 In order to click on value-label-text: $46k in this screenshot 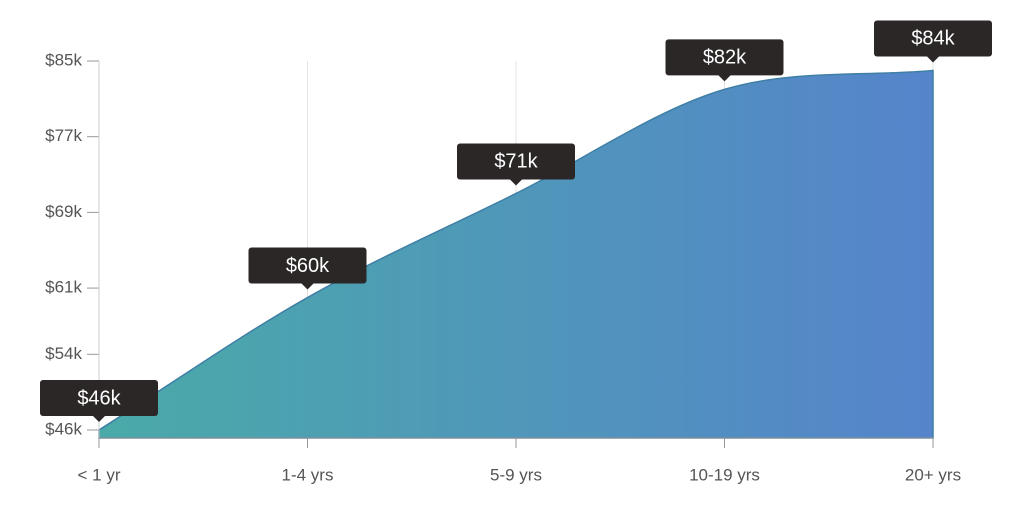, I will do `click(99, 398)`.